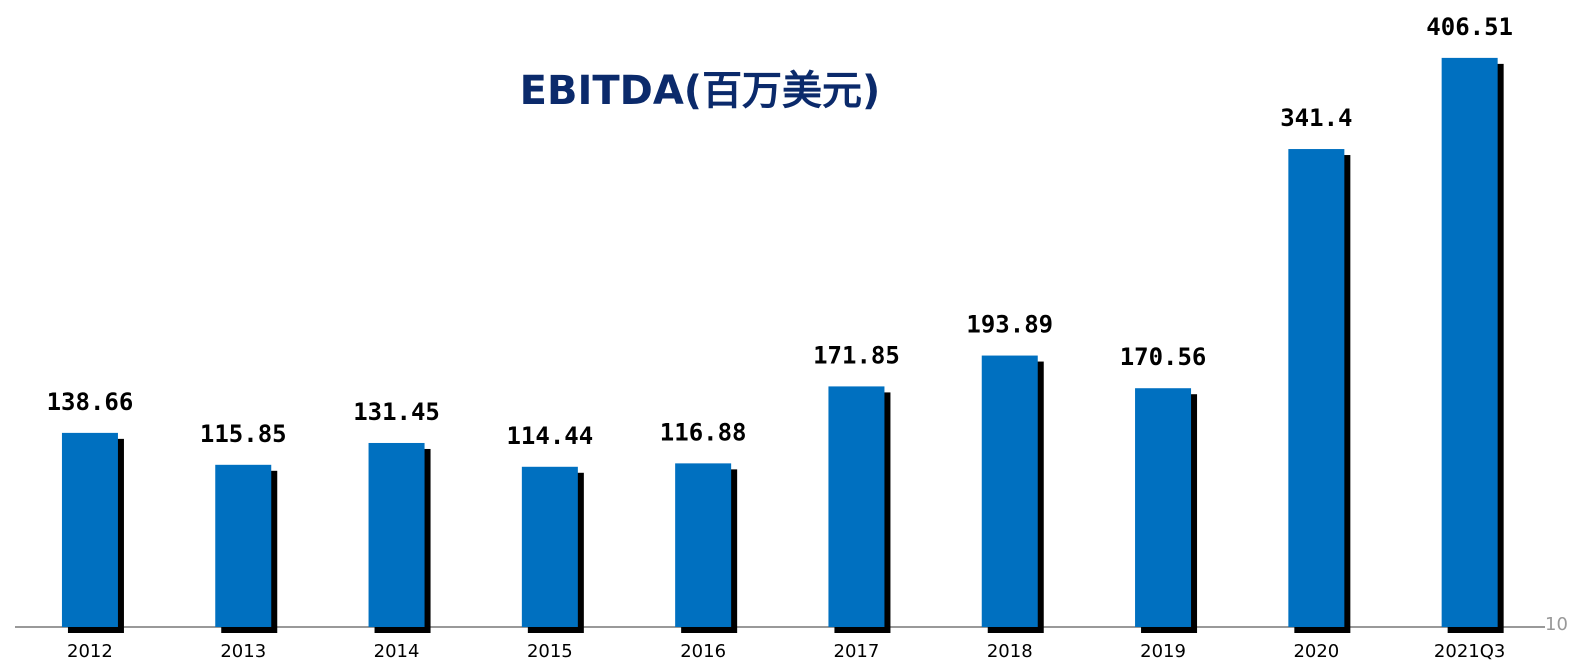  What do you see at coordinates (1009, 325) in the screenshot?
I see `value-label: 193.89` at bounding box center [1009, 325].